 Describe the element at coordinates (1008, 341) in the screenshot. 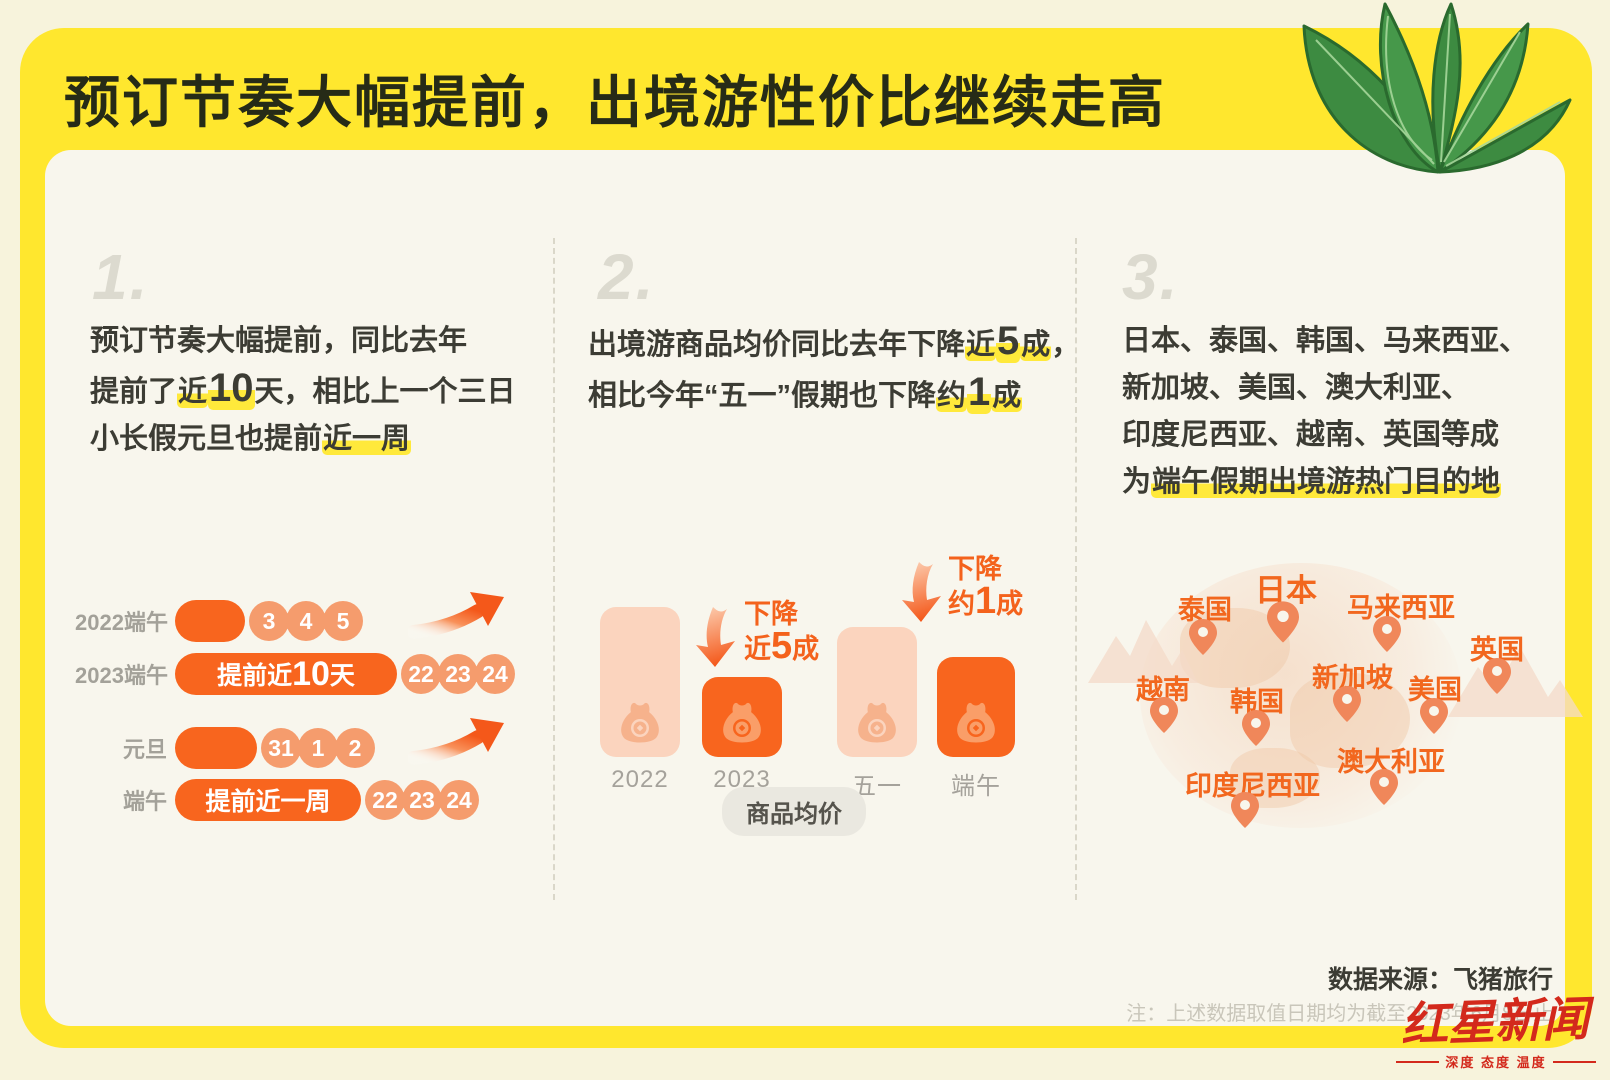

I see `highlighted-number: 5` at that location.